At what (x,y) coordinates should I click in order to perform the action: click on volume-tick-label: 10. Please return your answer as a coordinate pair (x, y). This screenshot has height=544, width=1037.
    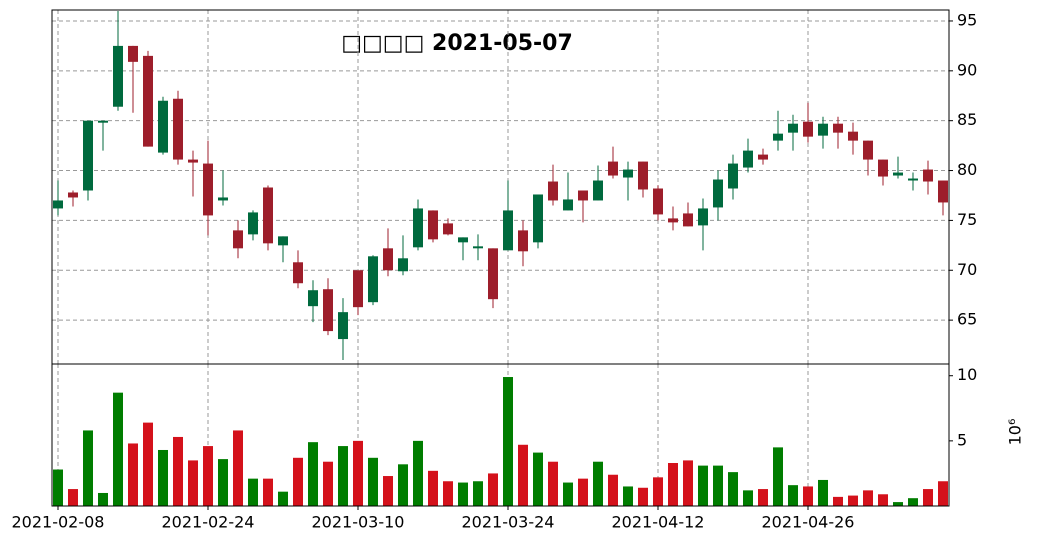
    Looking at the image, I should click on (967, 374).